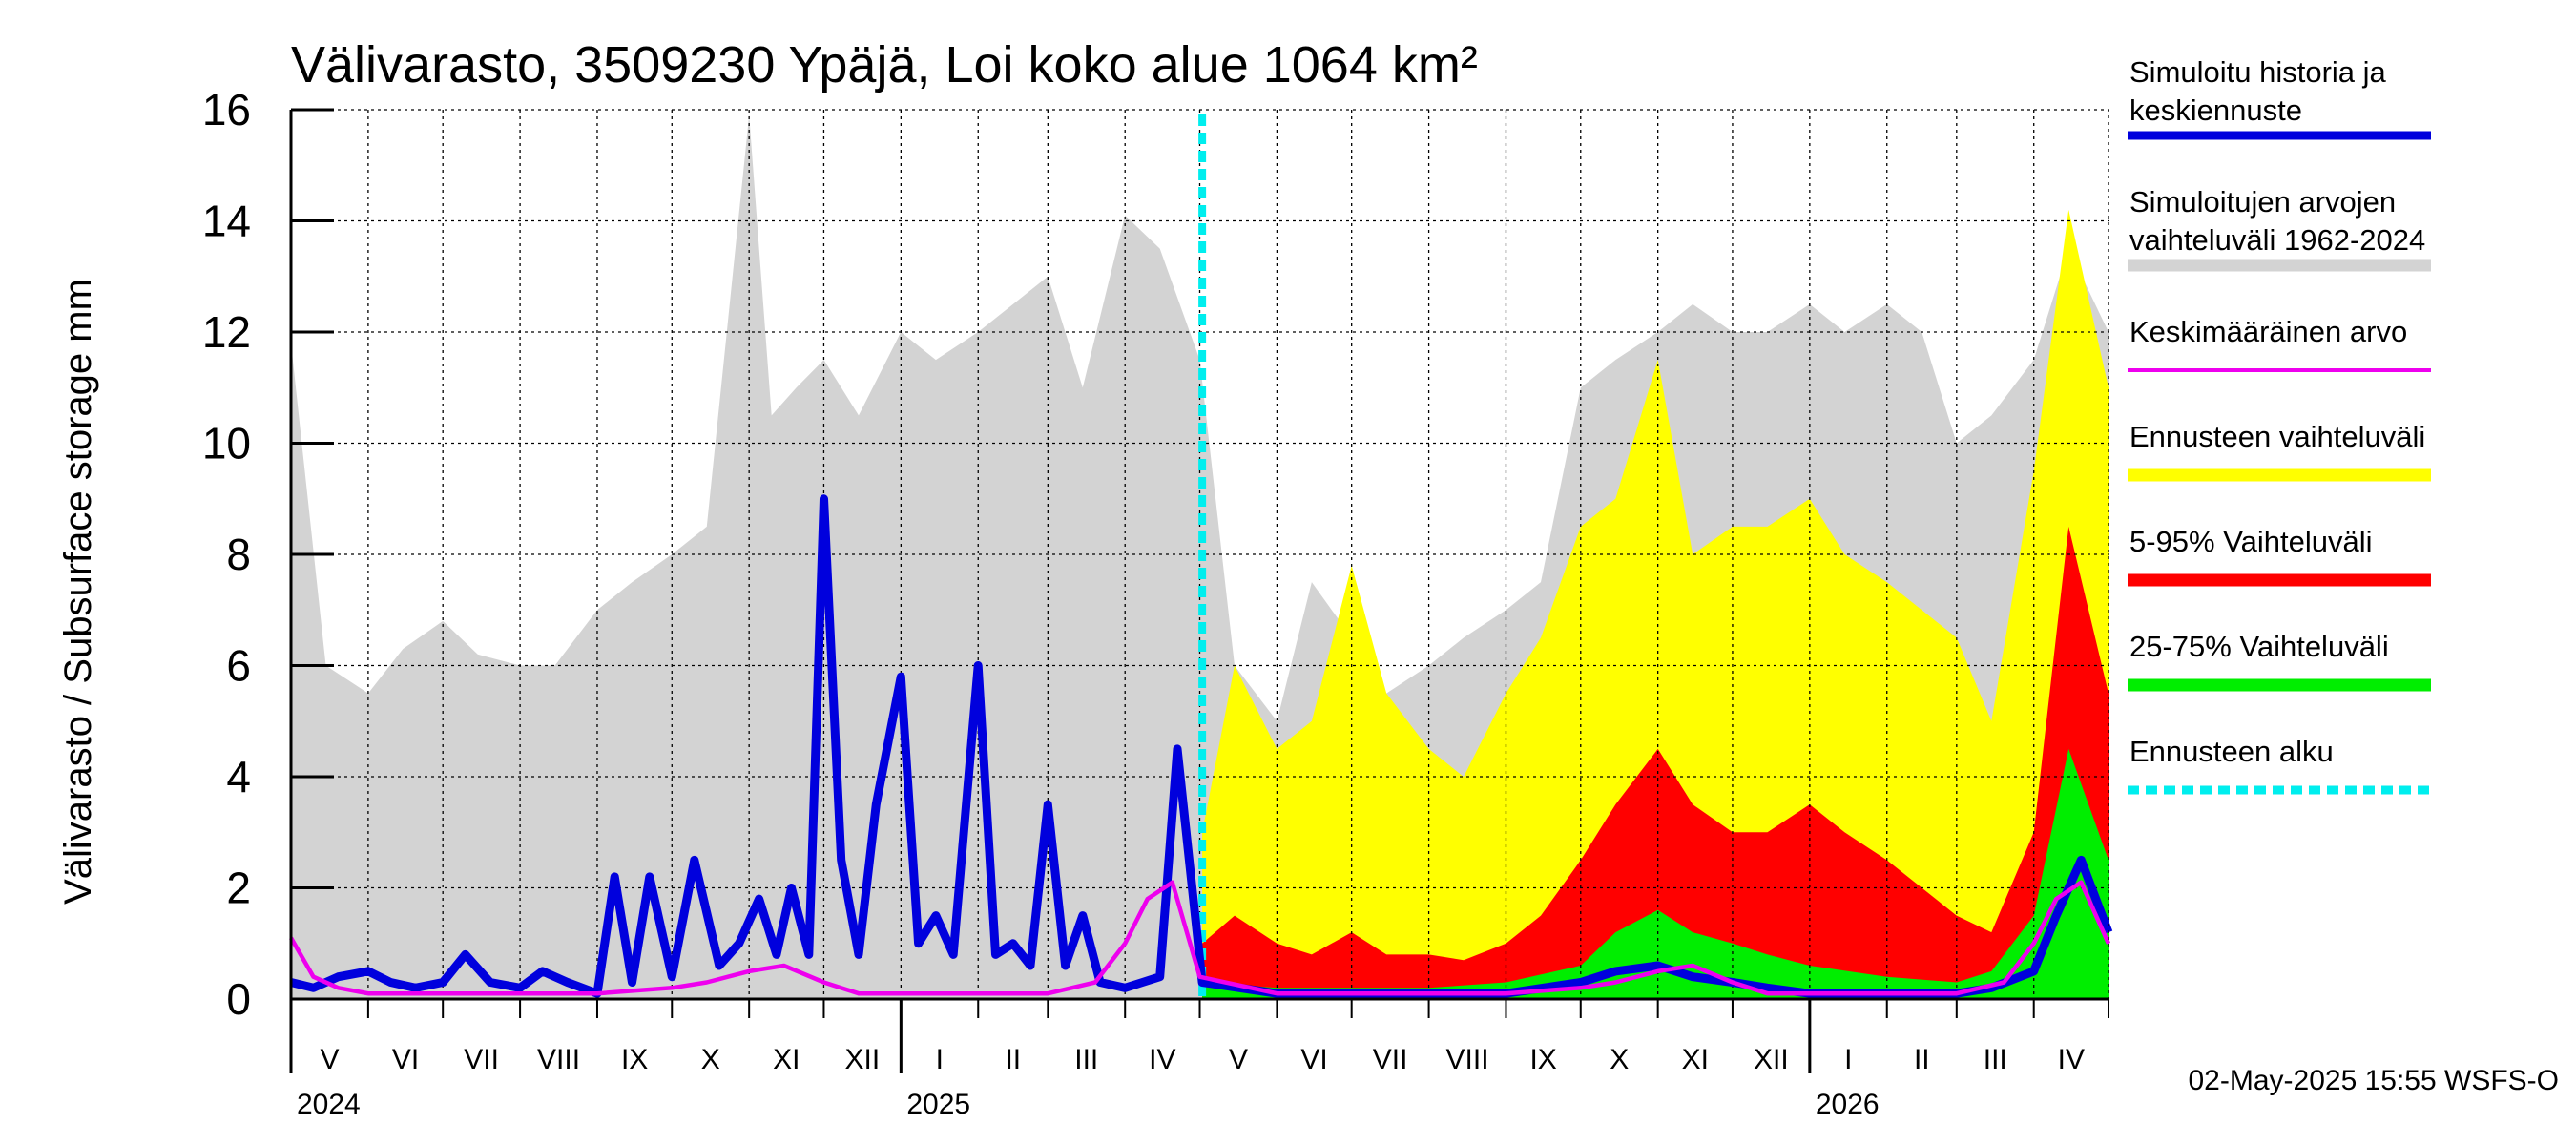 Image resolution: width=2576 pixels, height=1145 pixels. What do you see at coordinates (2374, 1081) in the screenshot?
I see `timestamp-footer: 02-May-2025 15:55 WSFS-O` at bounding box center [2374, 1081].